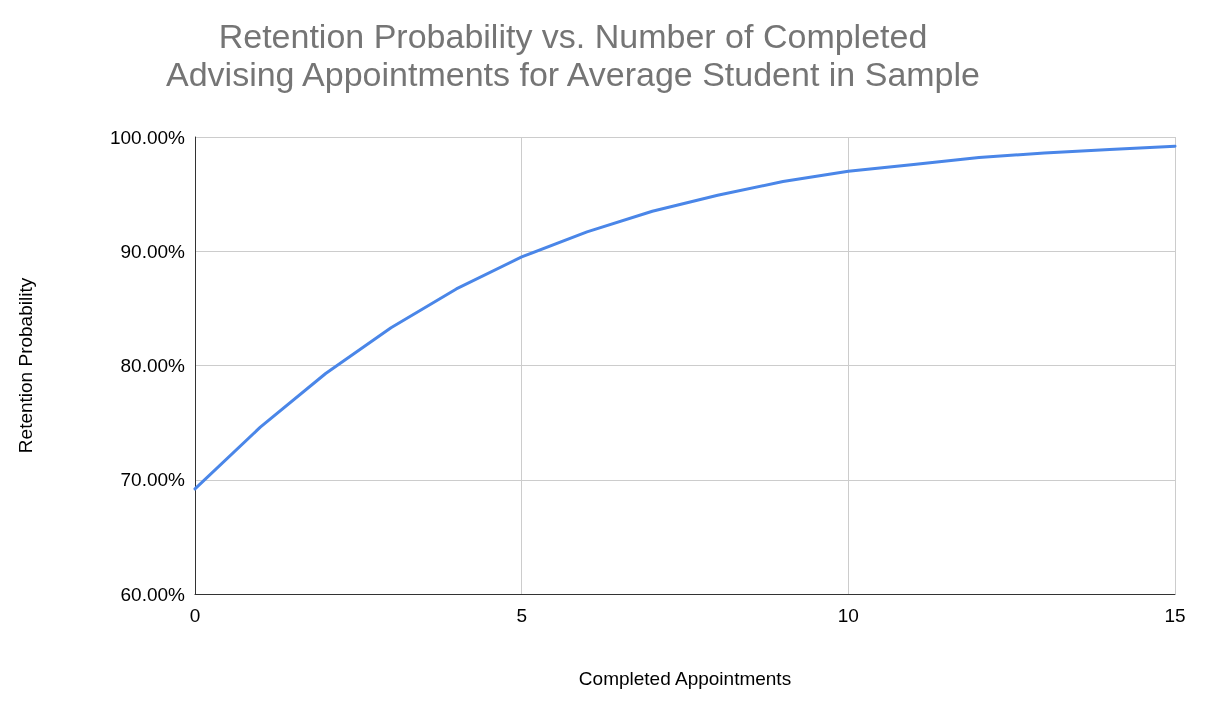 The height and width of the screenshot is (702, 1206). I want to click on x-tick-label: 15, so click(1175, 615).